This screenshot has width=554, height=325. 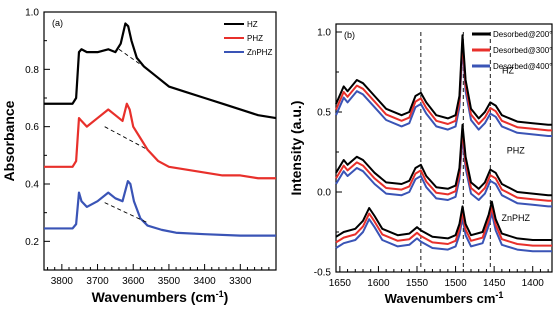 I want to click on x-tick-label: 1500, so click(x=455, y=283).